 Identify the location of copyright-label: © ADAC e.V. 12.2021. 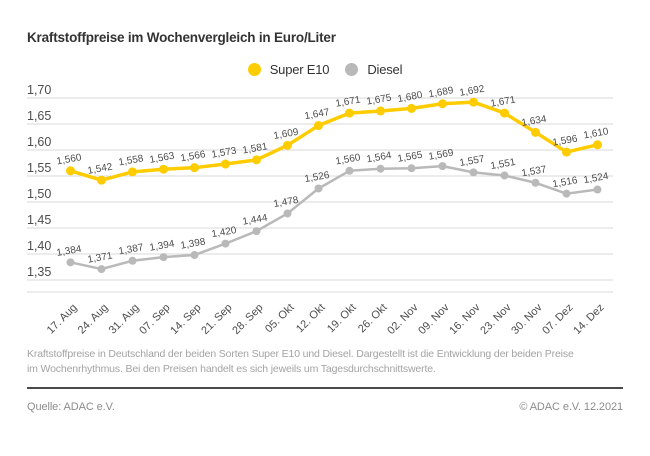
(571, 407).